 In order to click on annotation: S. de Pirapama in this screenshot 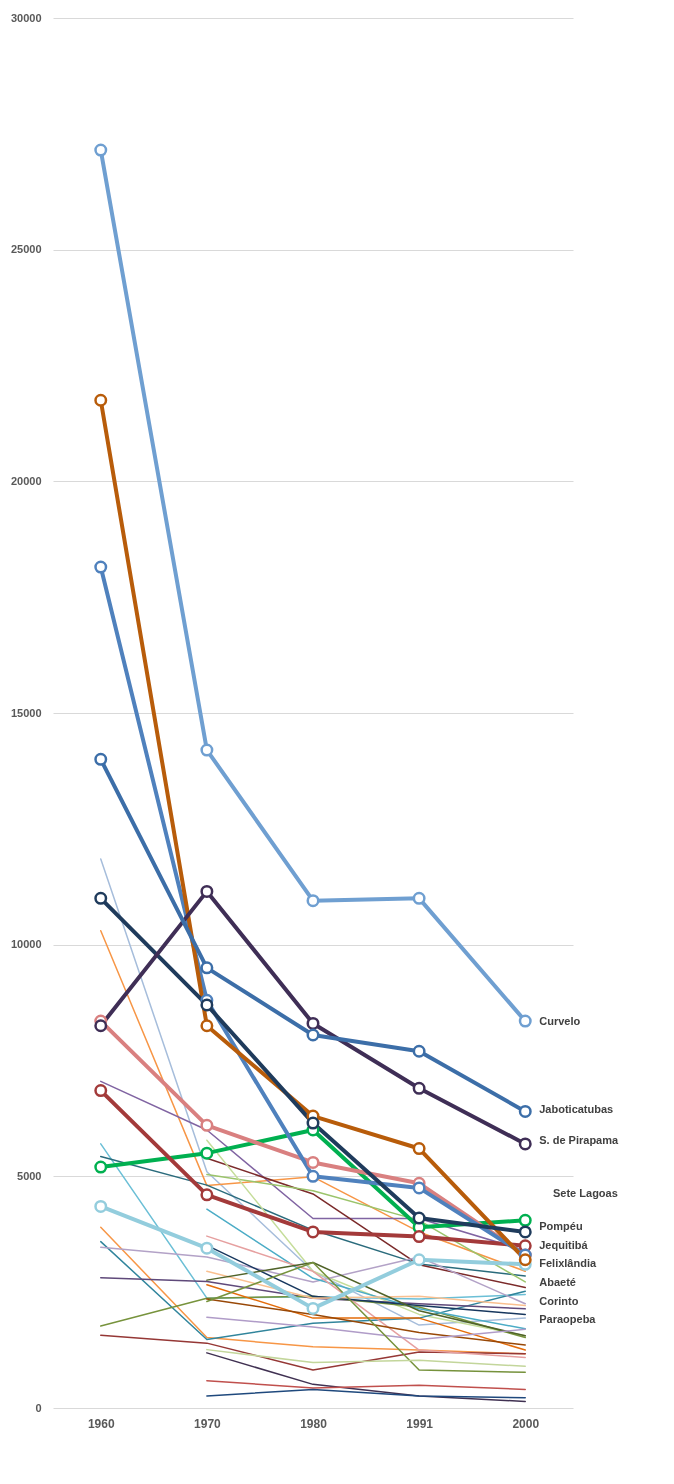, I will do `click(579, 1139)`.